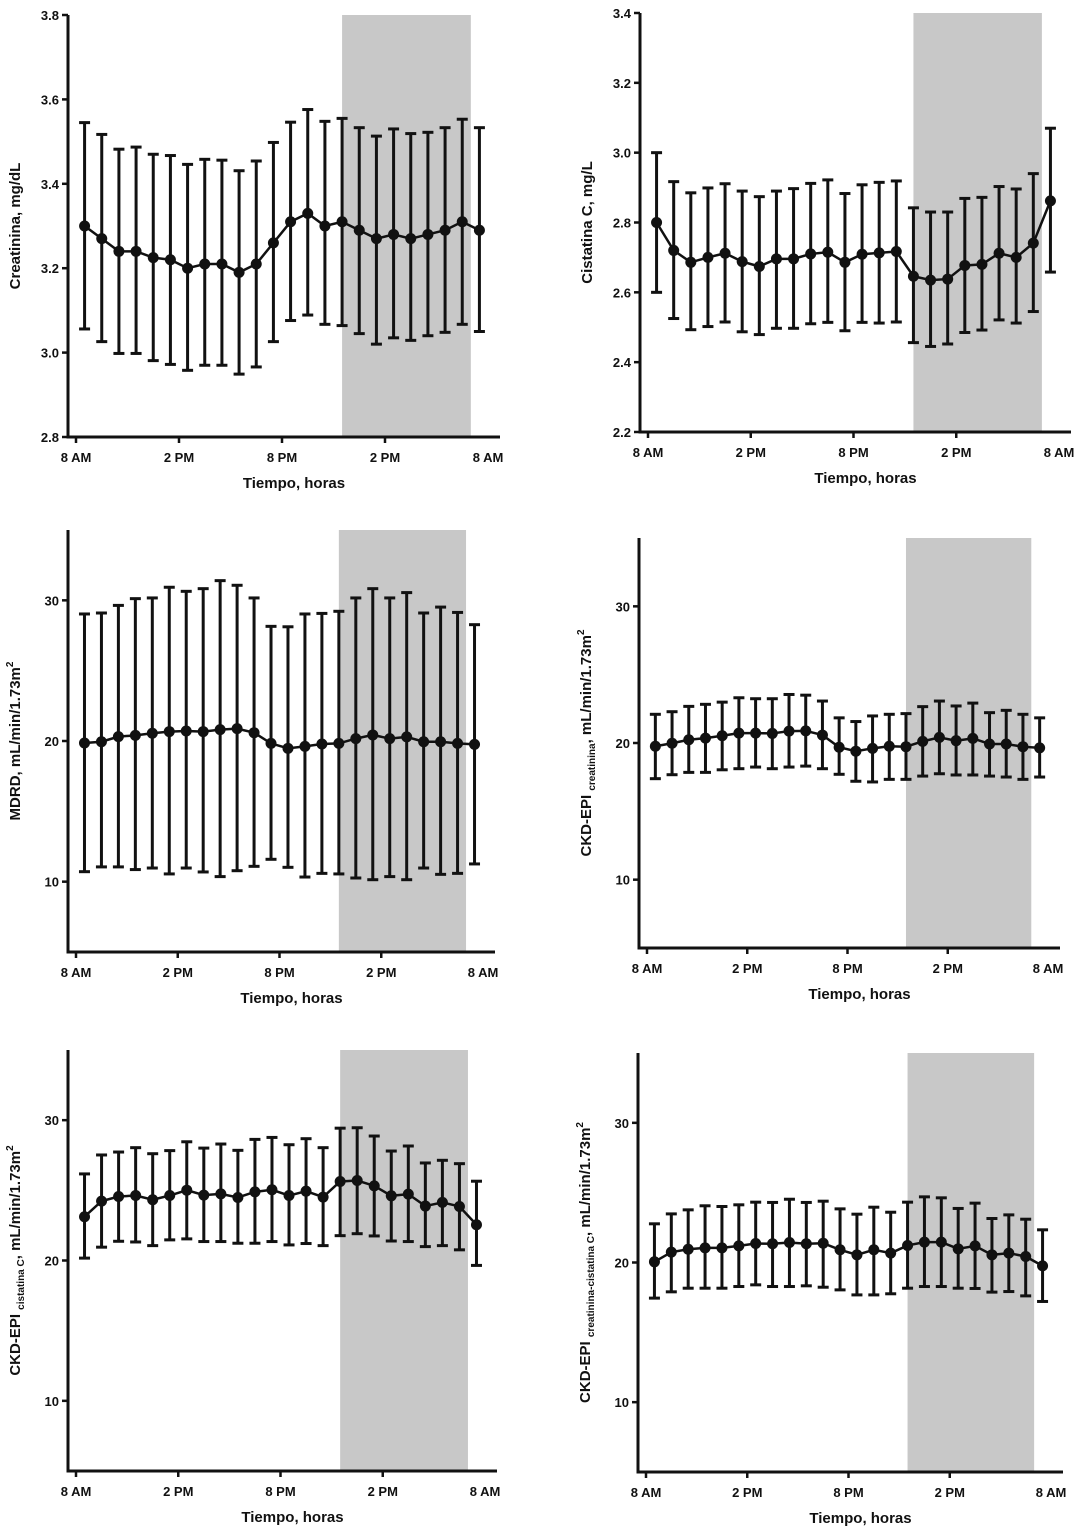 The image size is (1084, 1539). I want to click on y-axis-title: Creatinina, mg/dL, so click(15, 226).